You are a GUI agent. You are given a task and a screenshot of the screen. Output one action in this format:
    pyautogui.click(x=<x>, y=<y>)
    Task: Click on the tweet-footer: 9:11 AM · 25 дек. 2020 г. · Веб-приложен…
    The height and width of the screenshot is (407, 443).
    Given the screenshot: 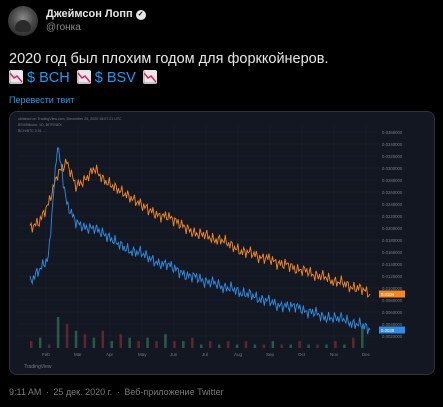 What is the action you would take?
    pyautogui.click(x=117, y=392)
    